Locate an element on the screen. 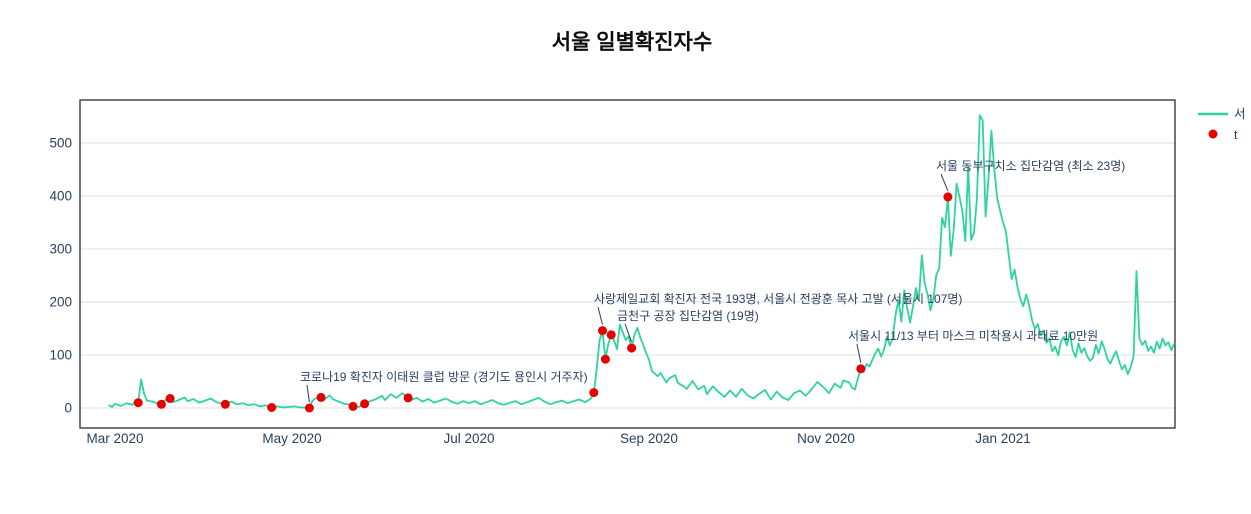  x-tick-label: Jul 2020 is located at coordinates (469, 438).